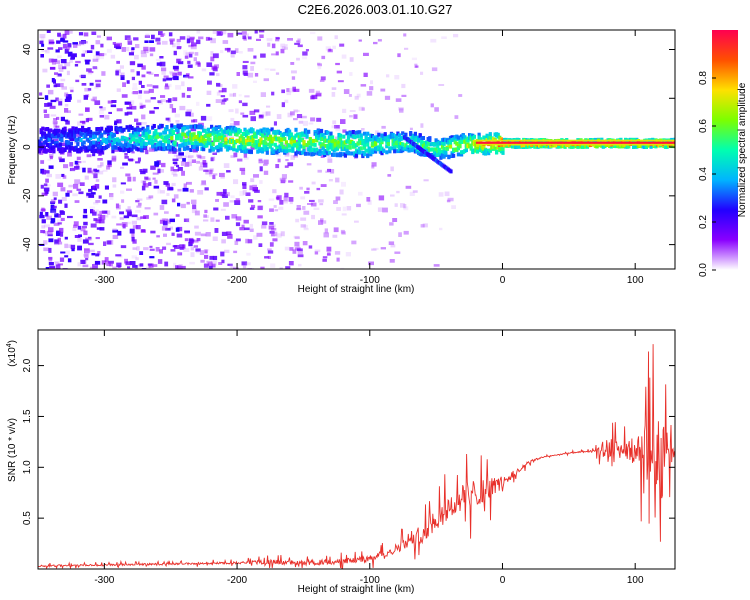 Image resolution: width=750 pixels, height=600 pixels. What do you see at coordinates (503, 280) in the screenshot?
I see `spectrogram-x-tick-label: 0` at bounding box center [503, 280].